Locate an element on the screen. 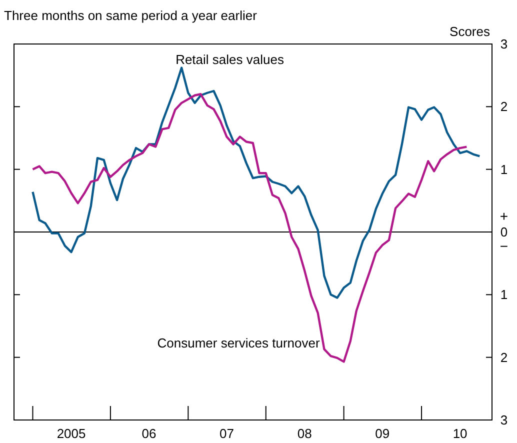  x-tick-label: 2005 is located at coordinates (71, 433).